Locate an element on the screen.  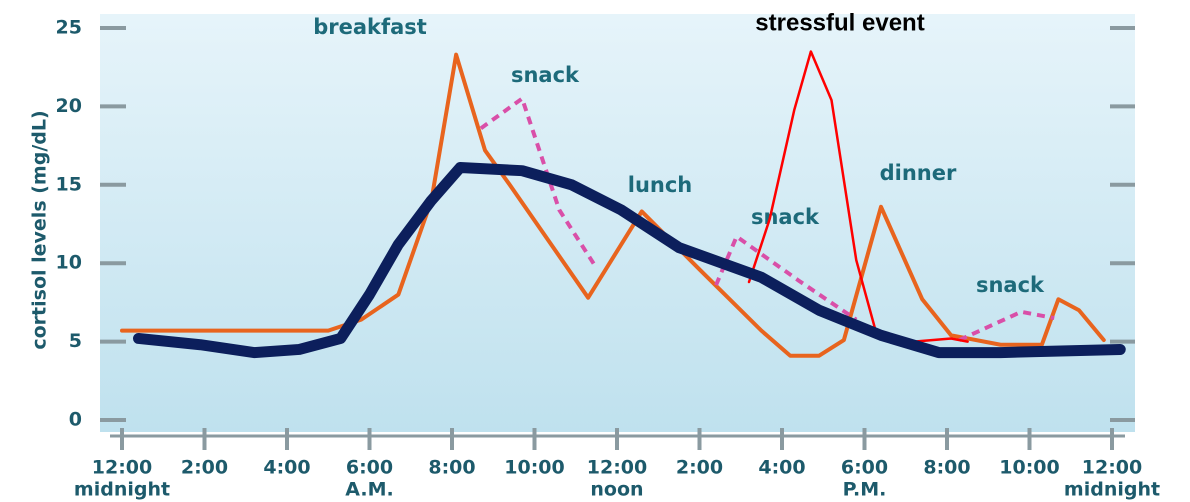
annotation: breakfast is located at coordinates (370, 27).